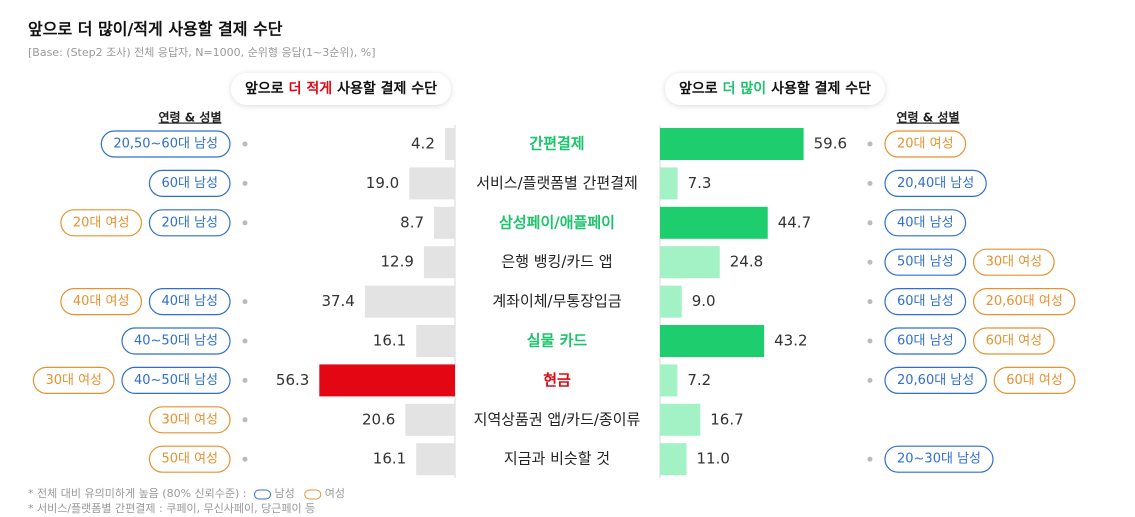 The width and height of the screenshot is (1135, 517). What do you see at coordinates (557, 459) in the screenshot?
I see `category-label: 지금과 비슷할 것` at bounding box center [557, 459].